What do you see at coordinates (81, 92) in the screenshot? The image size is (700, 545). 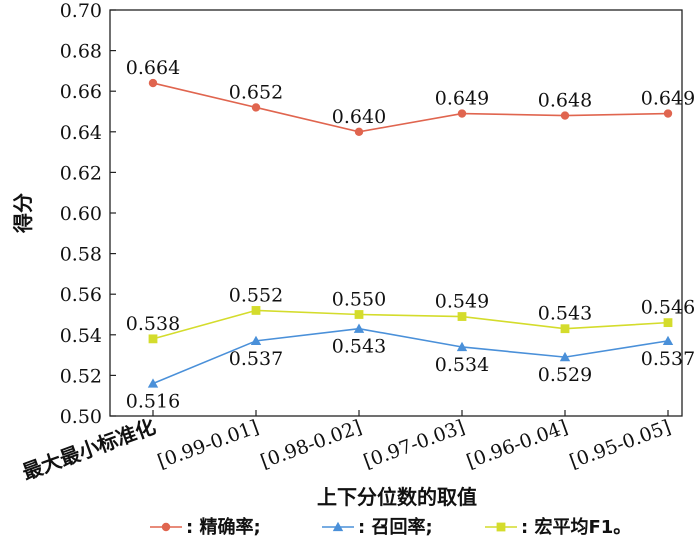 I see `y-tick-label: 0.66` at bounding box center [81, 92].